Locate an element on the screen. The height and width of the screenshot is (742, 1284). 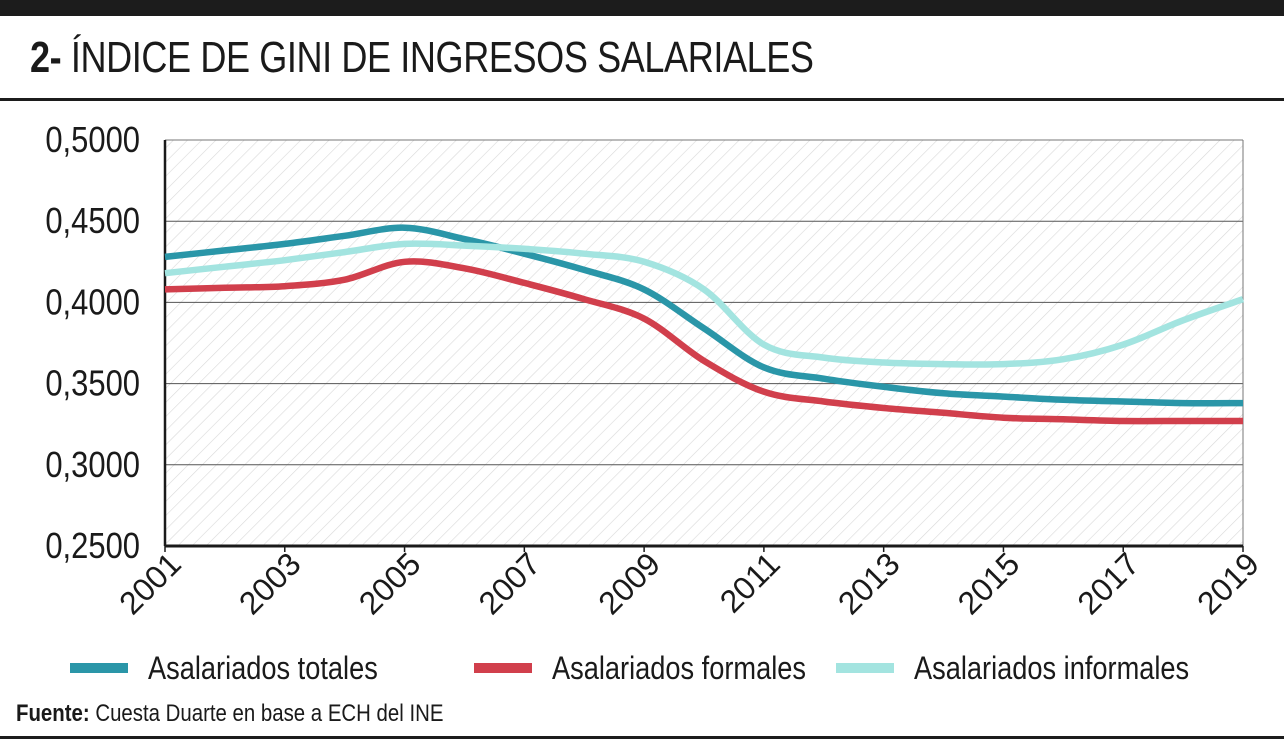
legend-swatch-formales is located at coordinates (503, 668).